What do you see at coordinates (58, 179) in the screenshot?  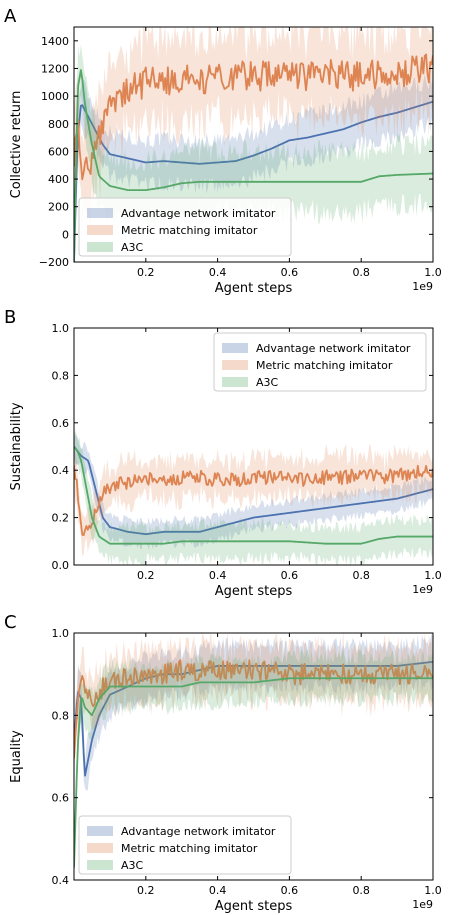 I see `y-tick-label: 400` at bounding box center [58, 179].